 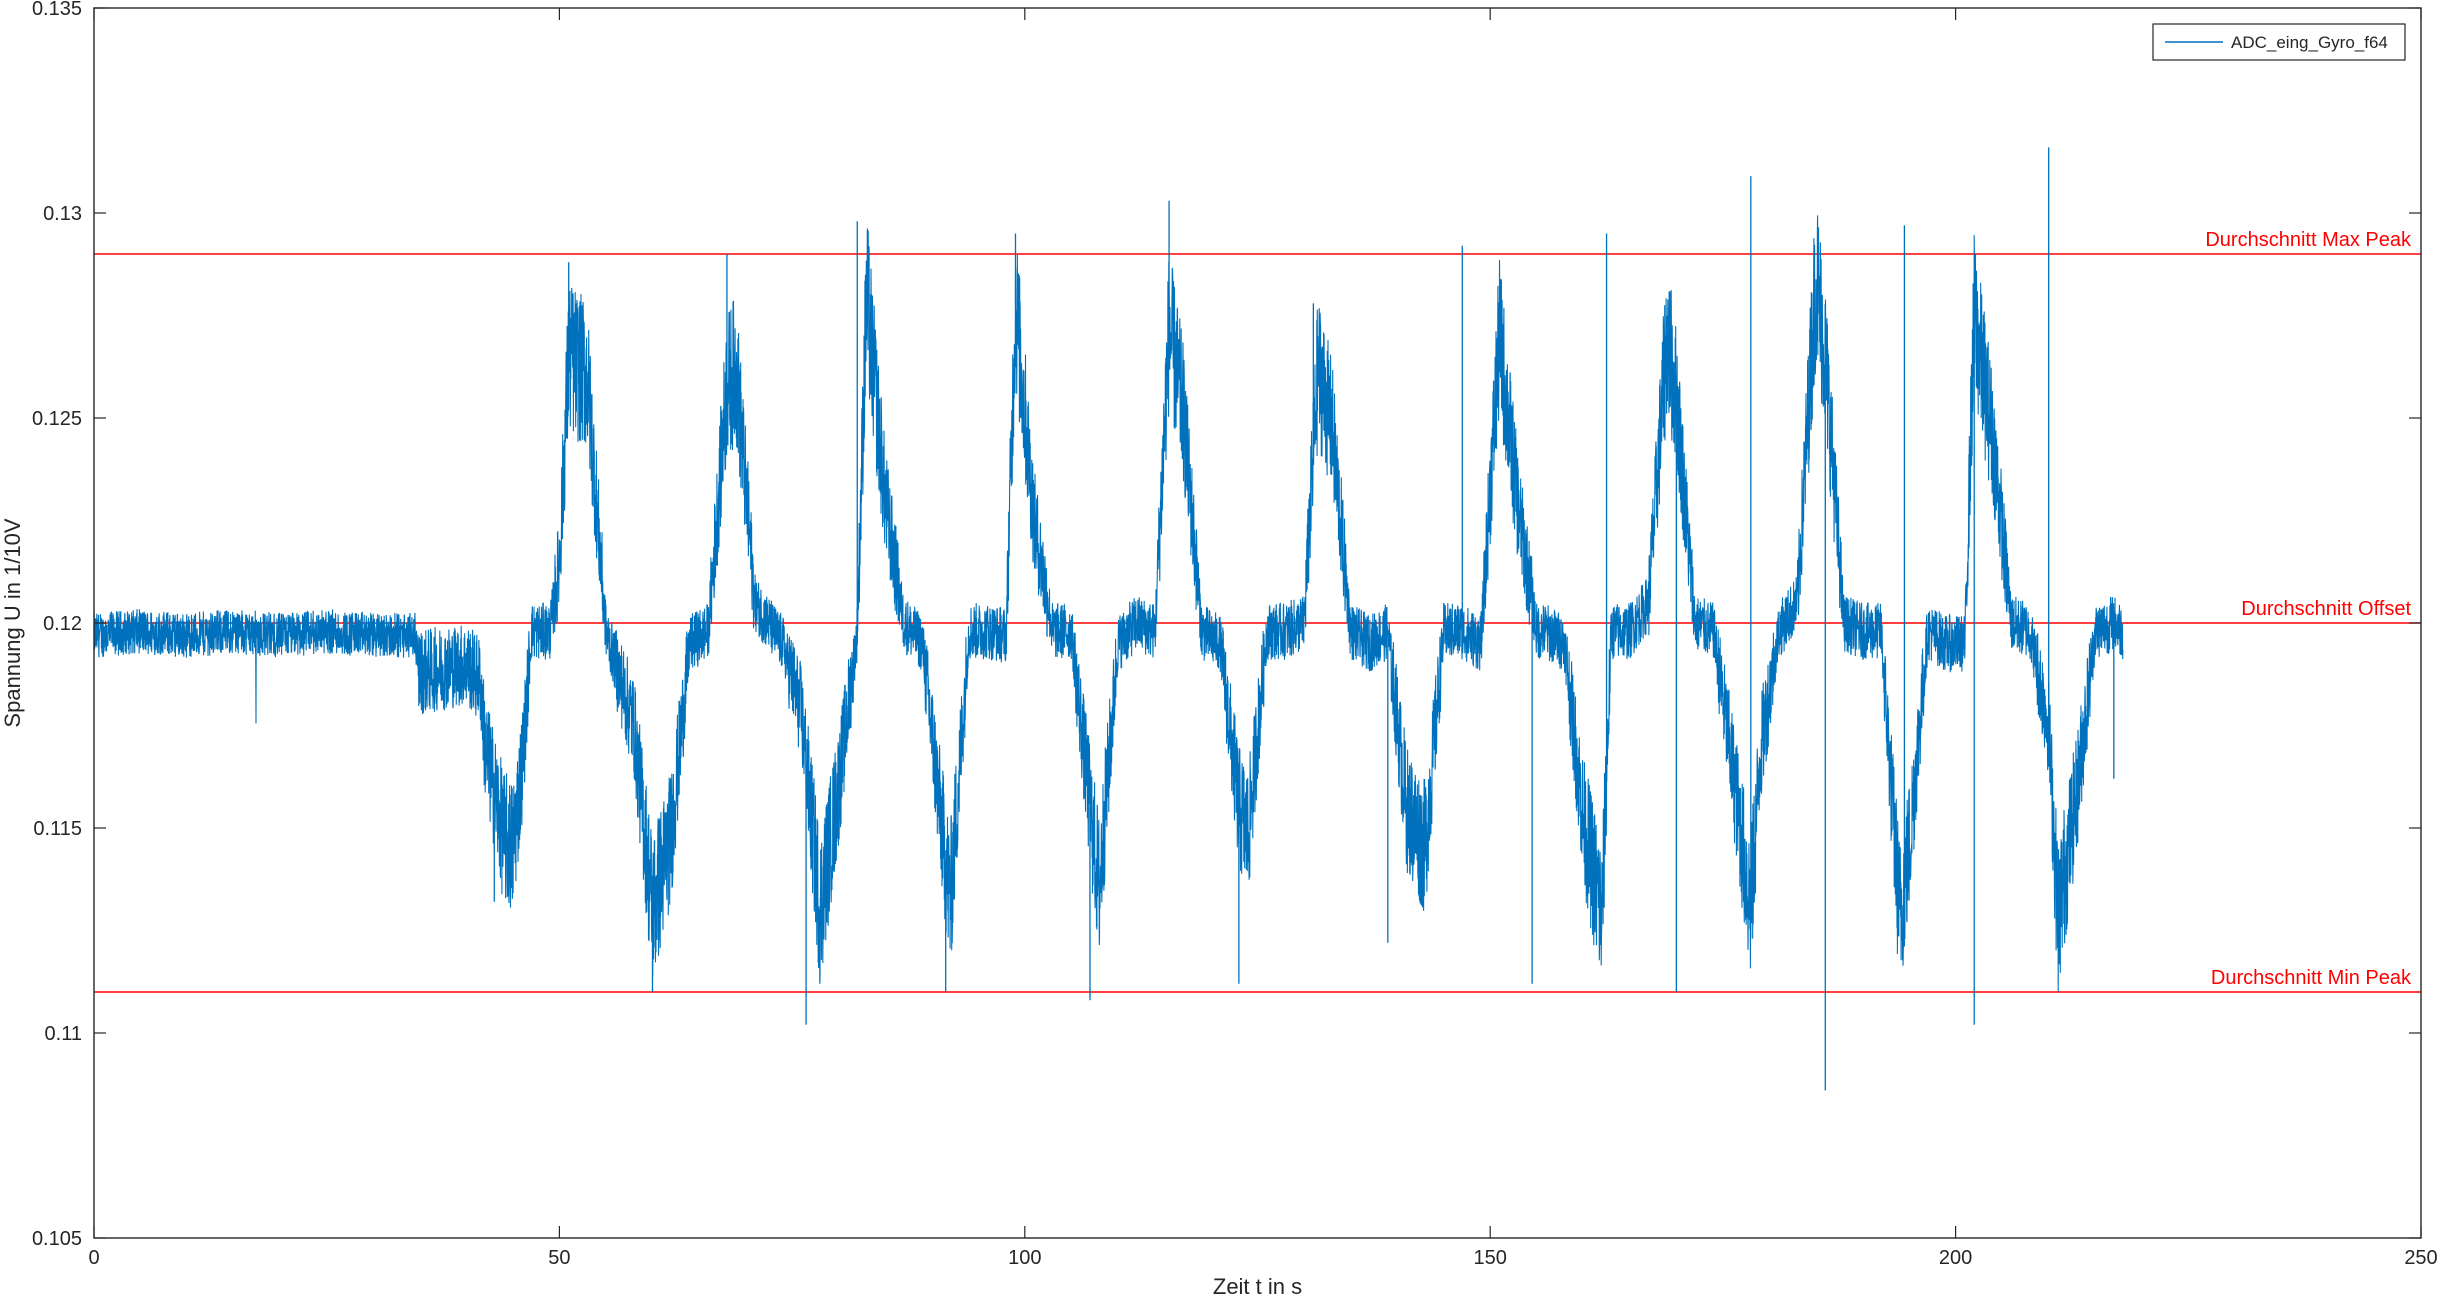 I want to click on reference-line-label: Durchschnitt Max Peak, so click(x=2308, y=240).